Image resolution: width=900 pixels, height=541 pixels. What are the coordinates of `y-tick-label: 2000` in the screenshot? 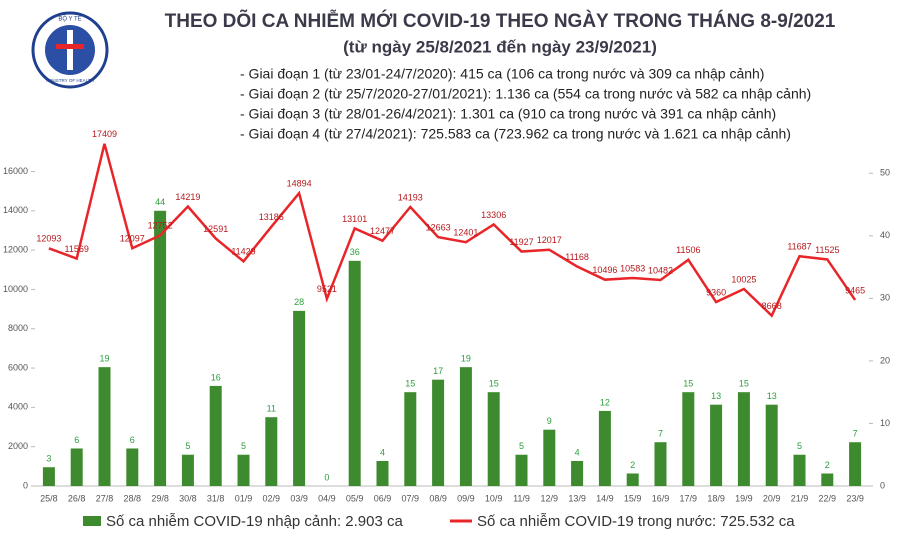 It's located at (18, 446).